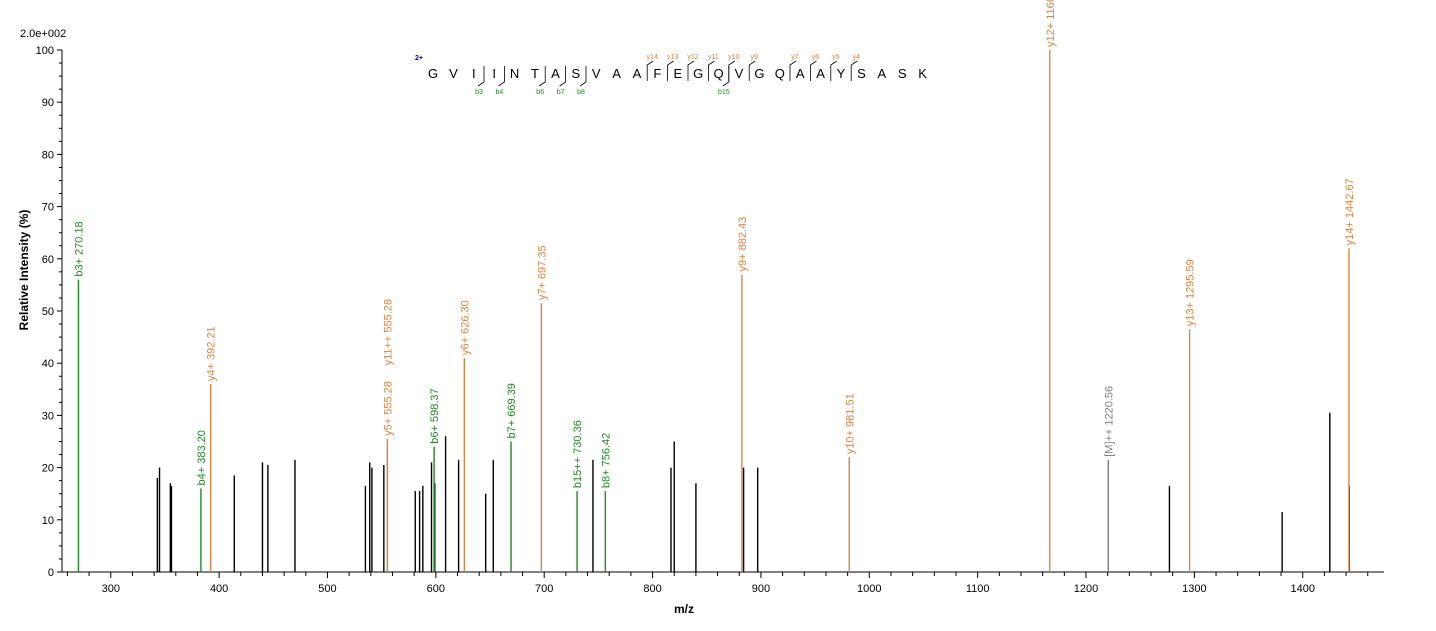 The width and height of the screenshot is (1436, 631). Describe the element at coordinates (733, 57) in the screenshot. I see `y-ion-tag: y10` at that location.